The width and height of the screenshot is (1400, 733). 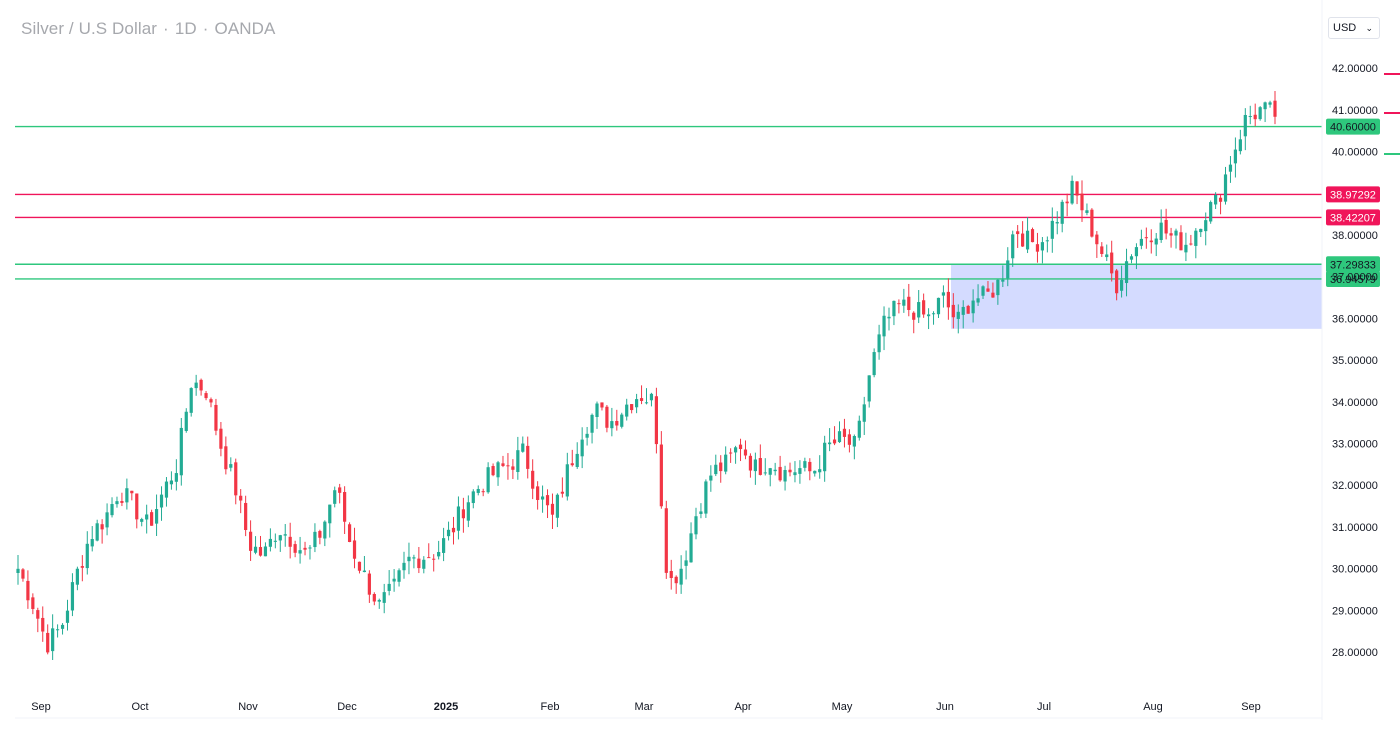 I want to click on interval-label: 1D, so click(x=185, y=28).